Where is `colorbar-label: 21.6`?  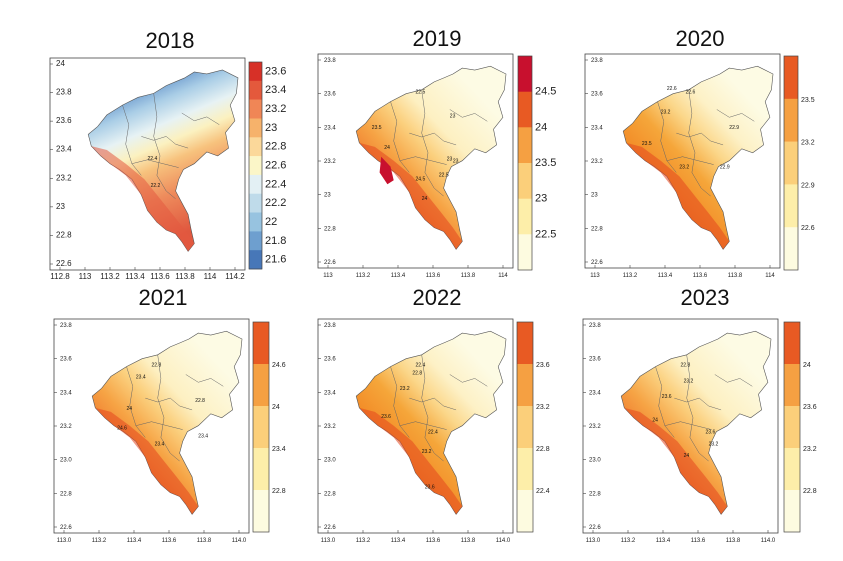 colorbar-label: 21.6 is located at coordinates (275, 260).